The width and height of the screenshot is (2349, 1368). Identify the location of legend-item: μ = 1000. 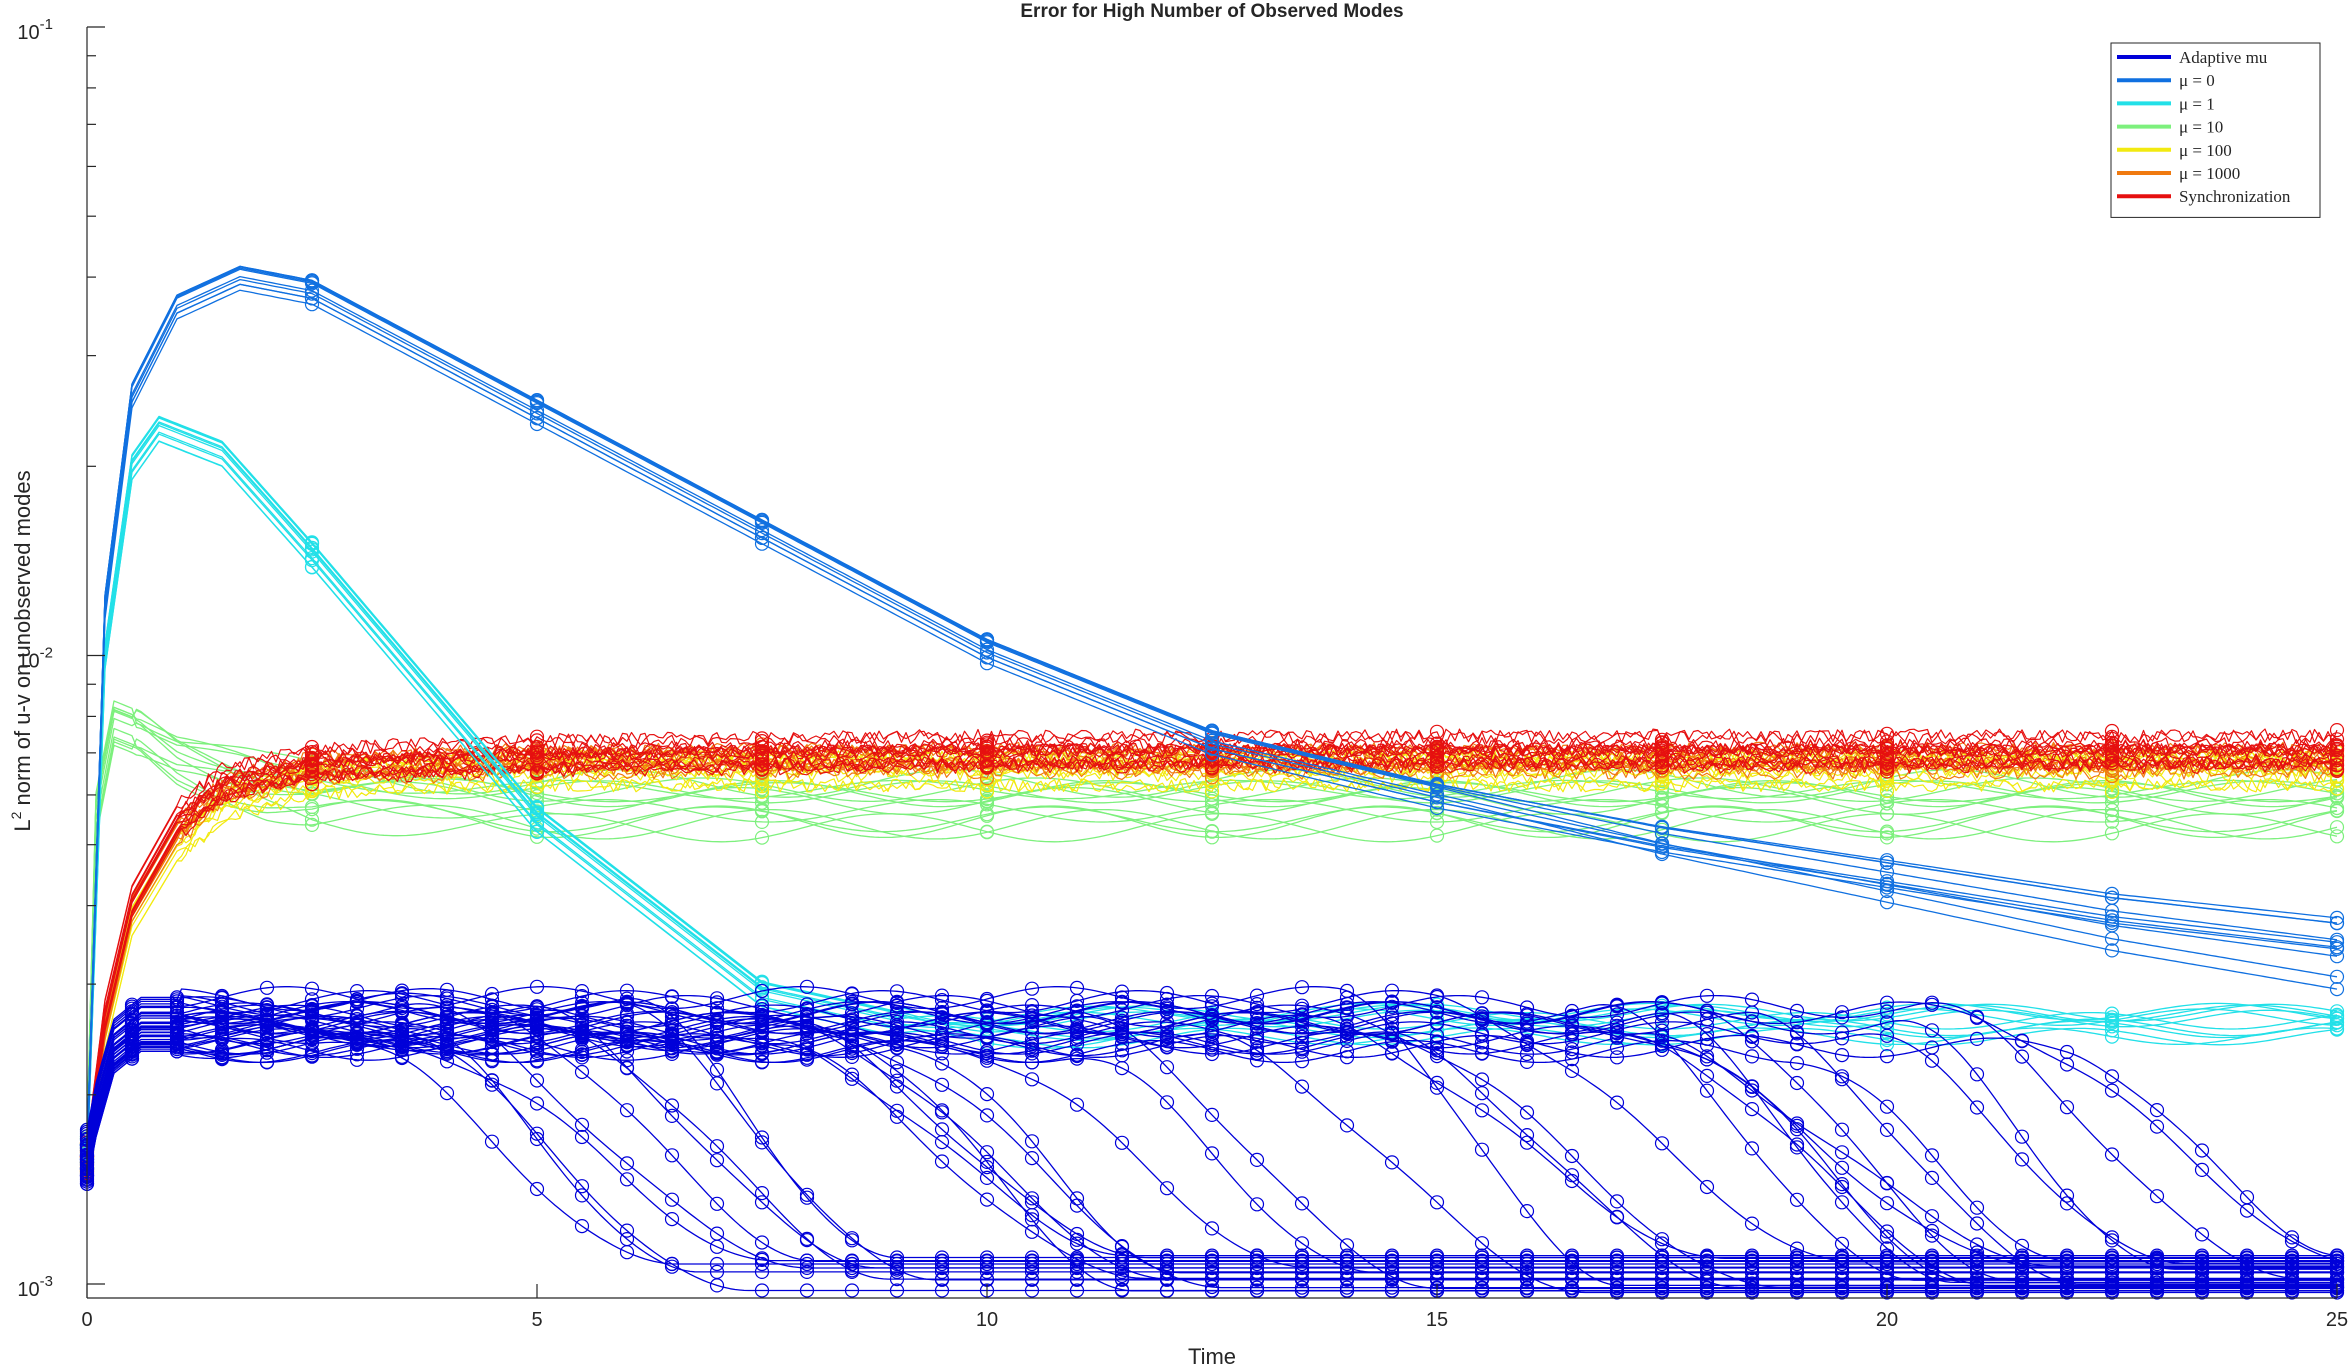
(2178, 173).